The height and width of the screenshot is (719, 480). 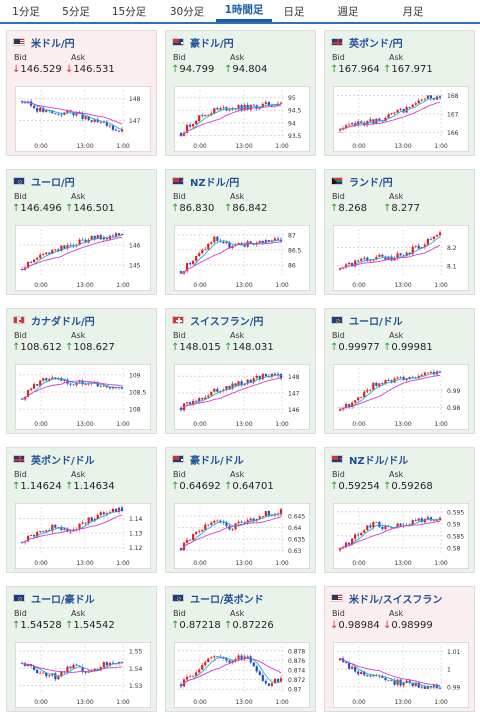 I want to click on currency-pair-link: 豪ドル/円, so click(x=212, y=44).